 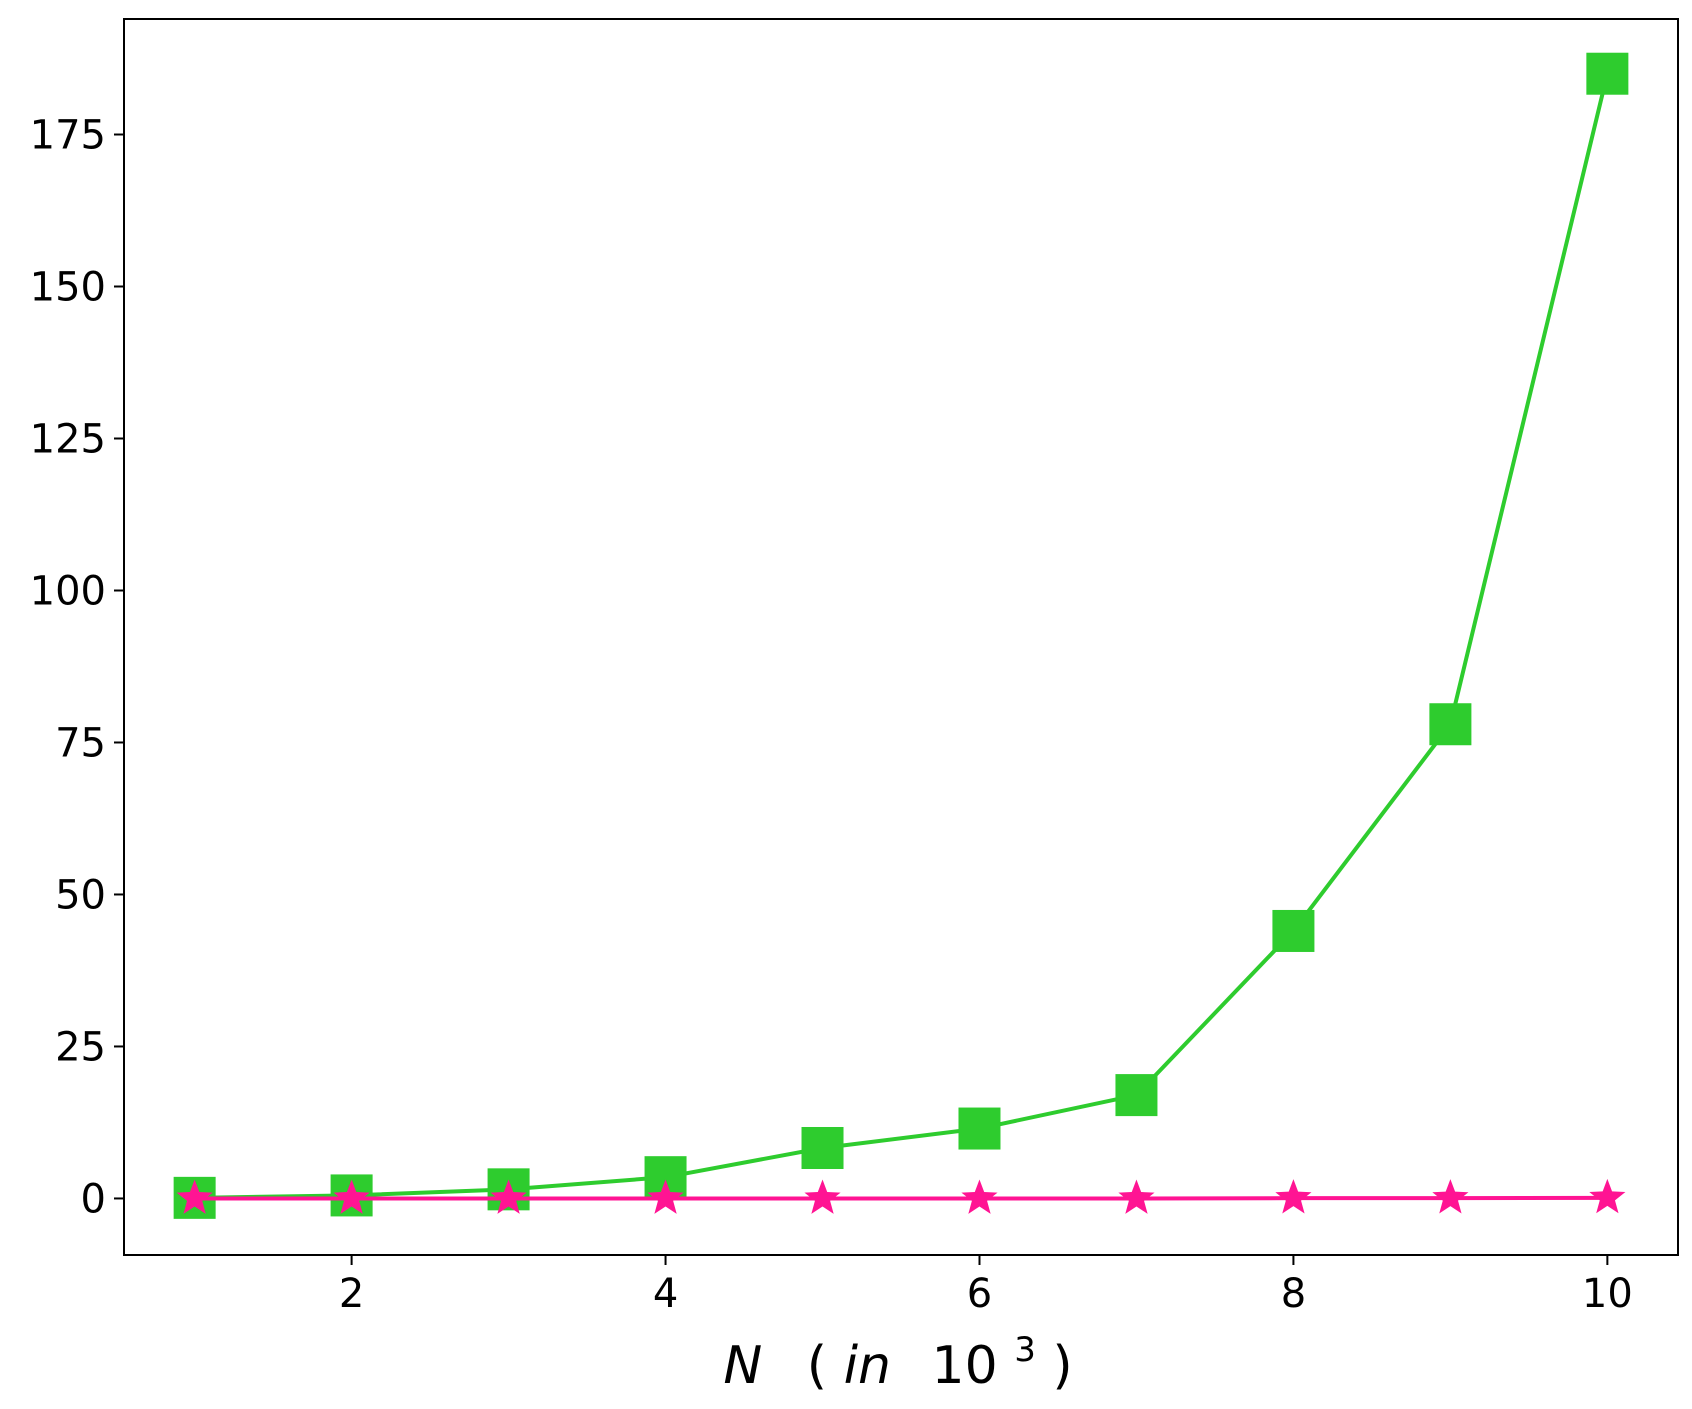 I want to click on series-line, so click(x=901, y=1198).